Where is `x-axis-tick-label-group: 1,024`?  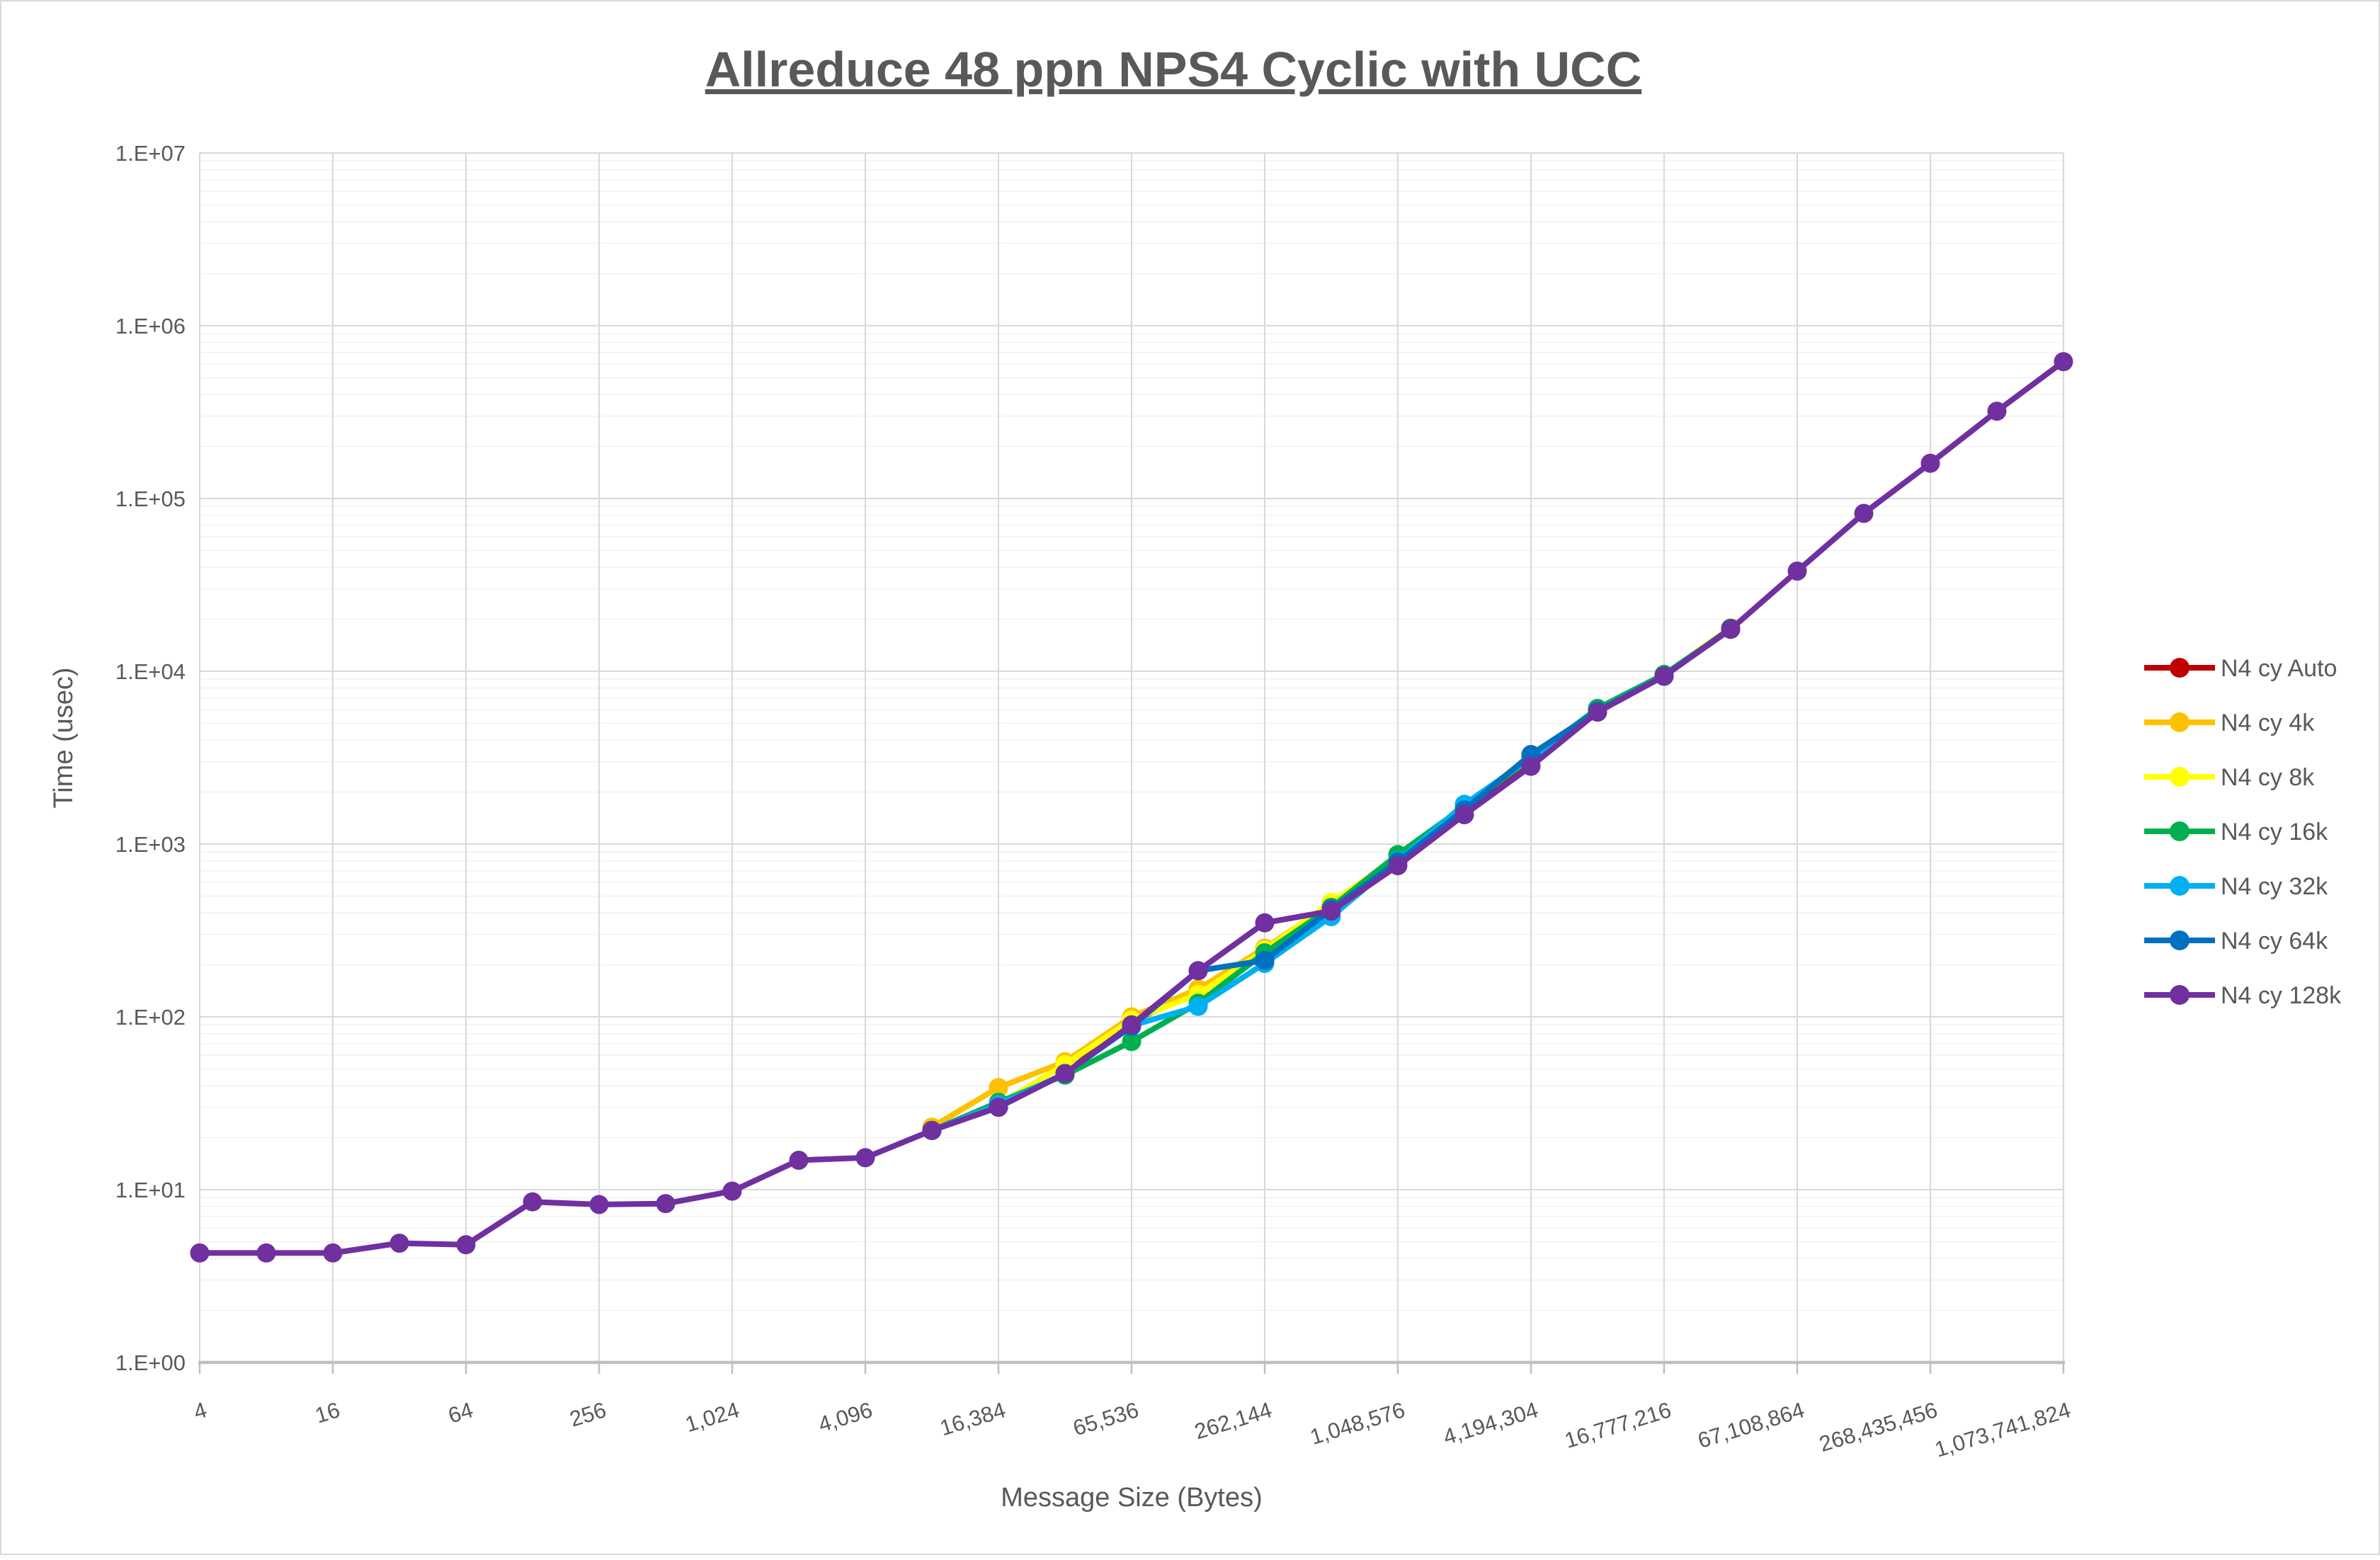
x-axis-tick-label-group: 1,024 is located at coordinates (712, 1417).